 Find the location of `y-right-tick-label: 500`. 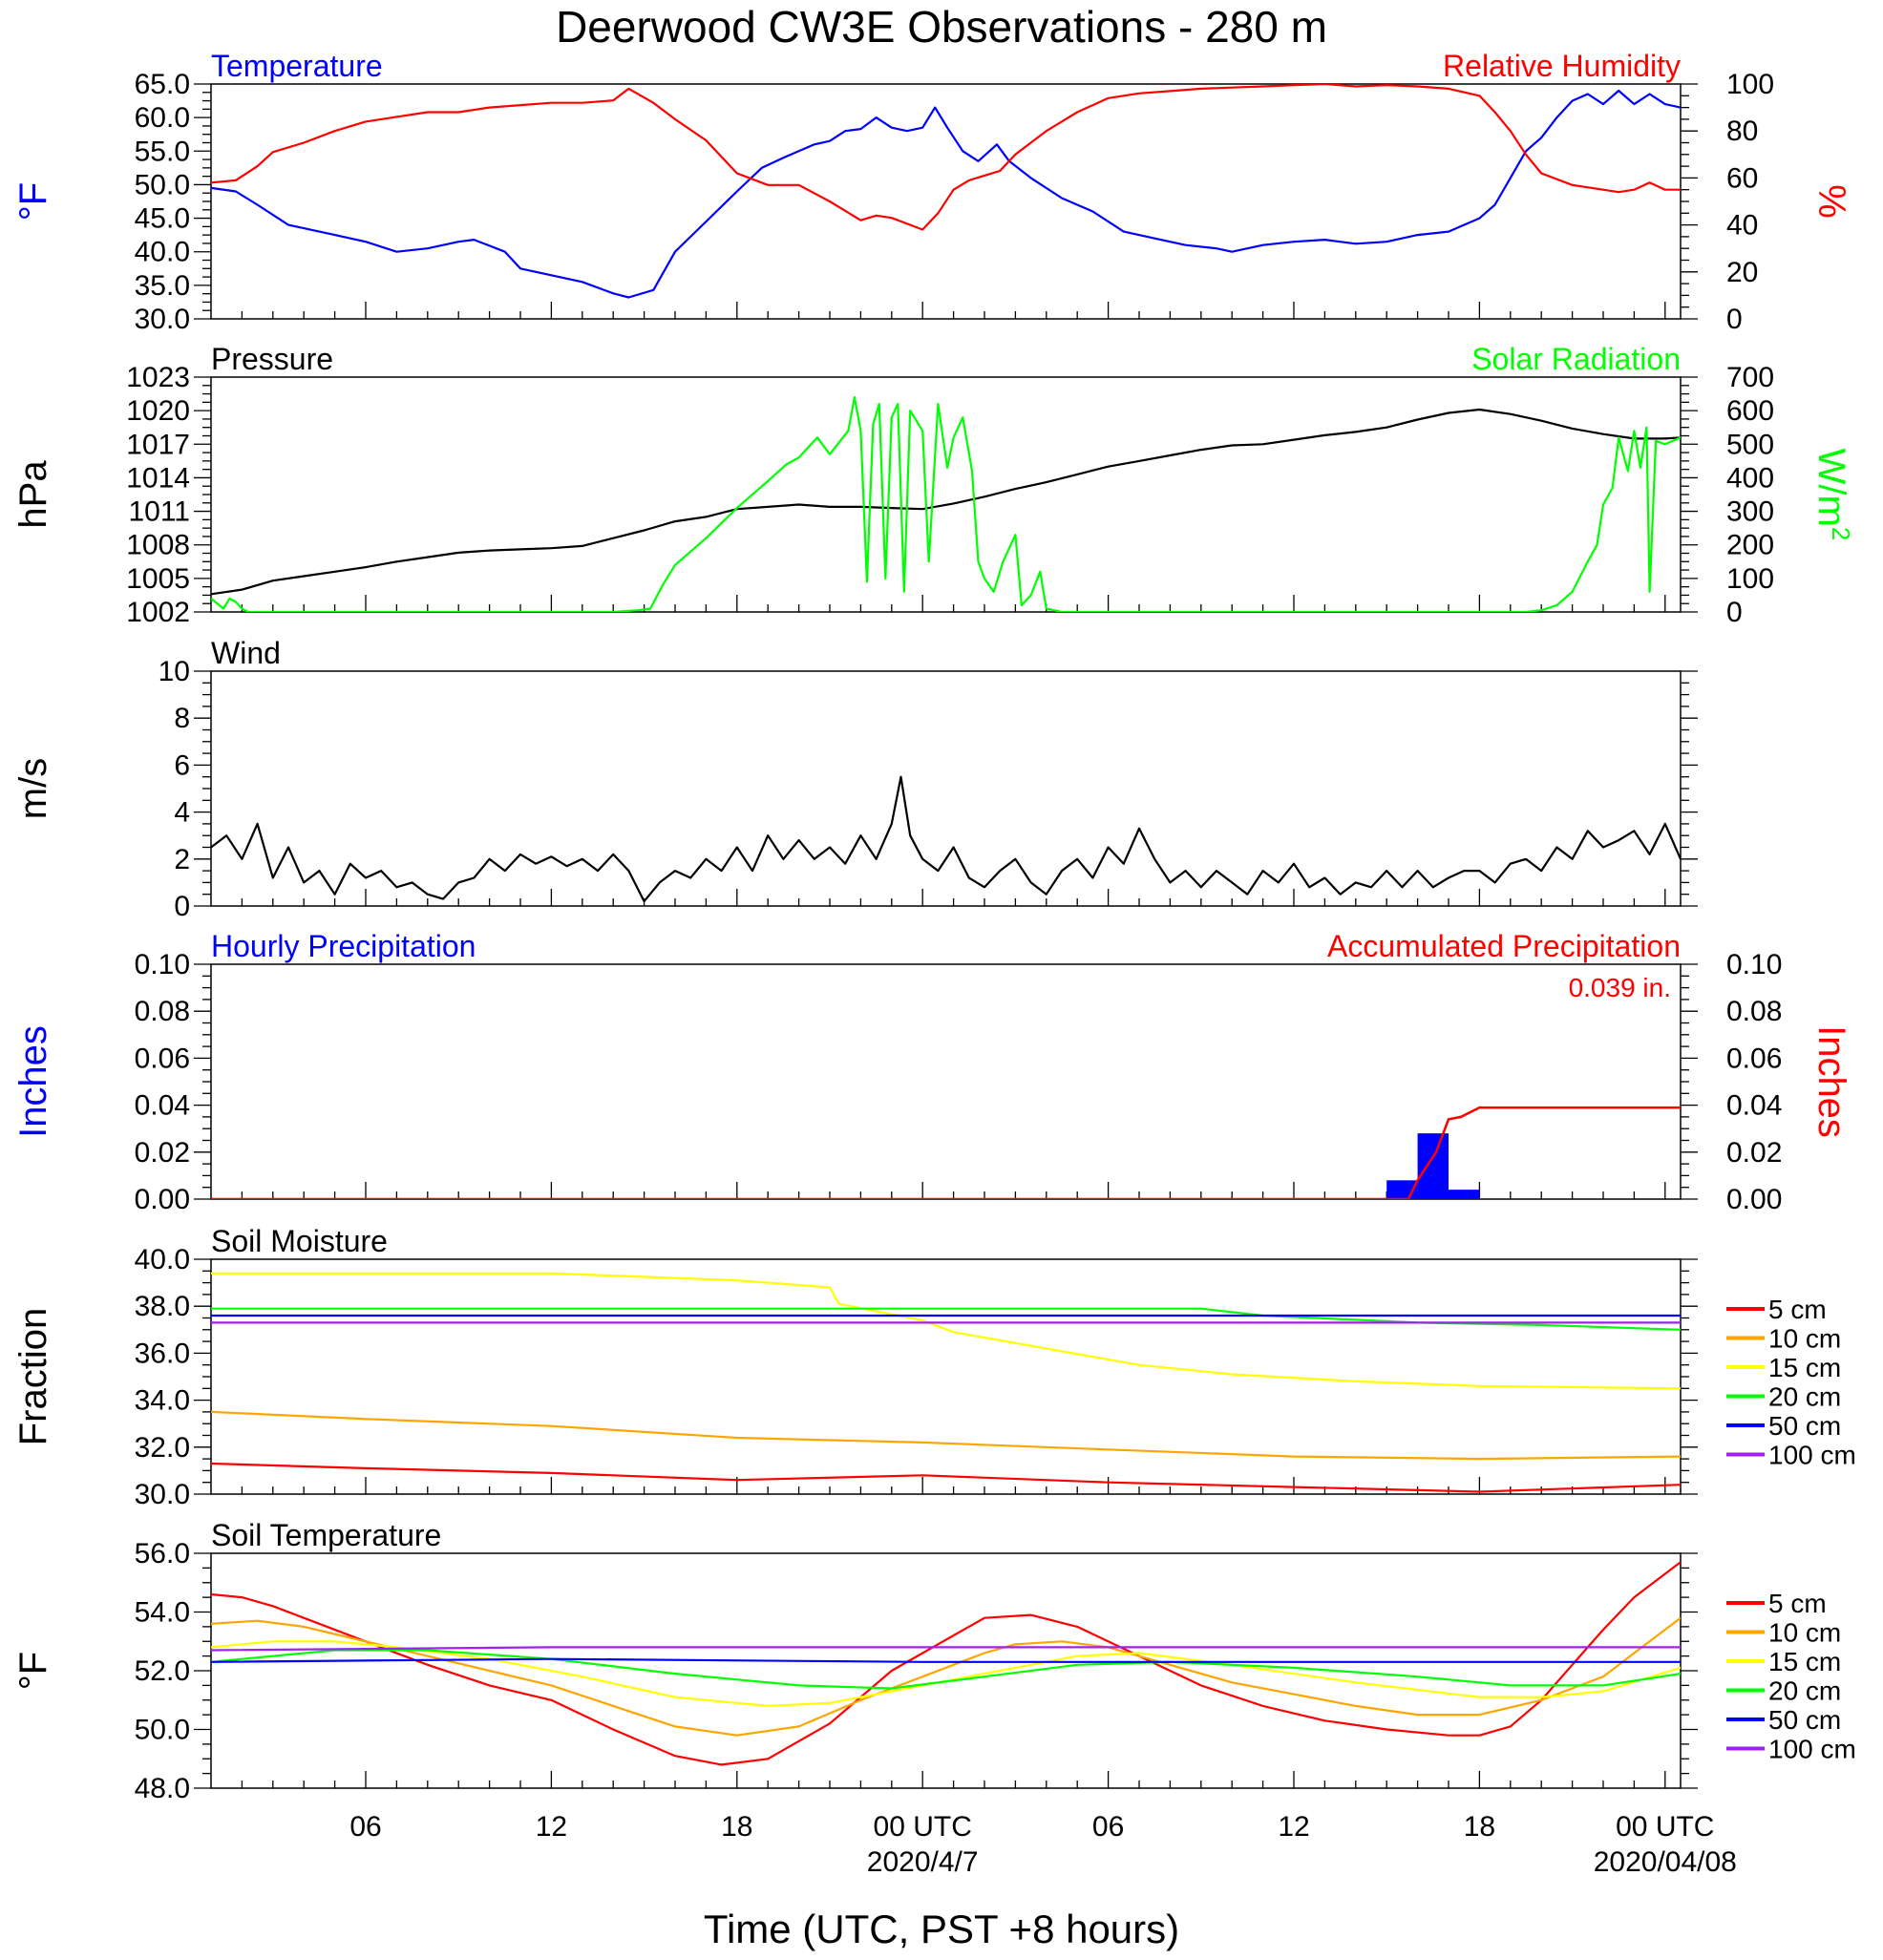

y-right-tick-label: 500 is located at coordinates (1750, 444).